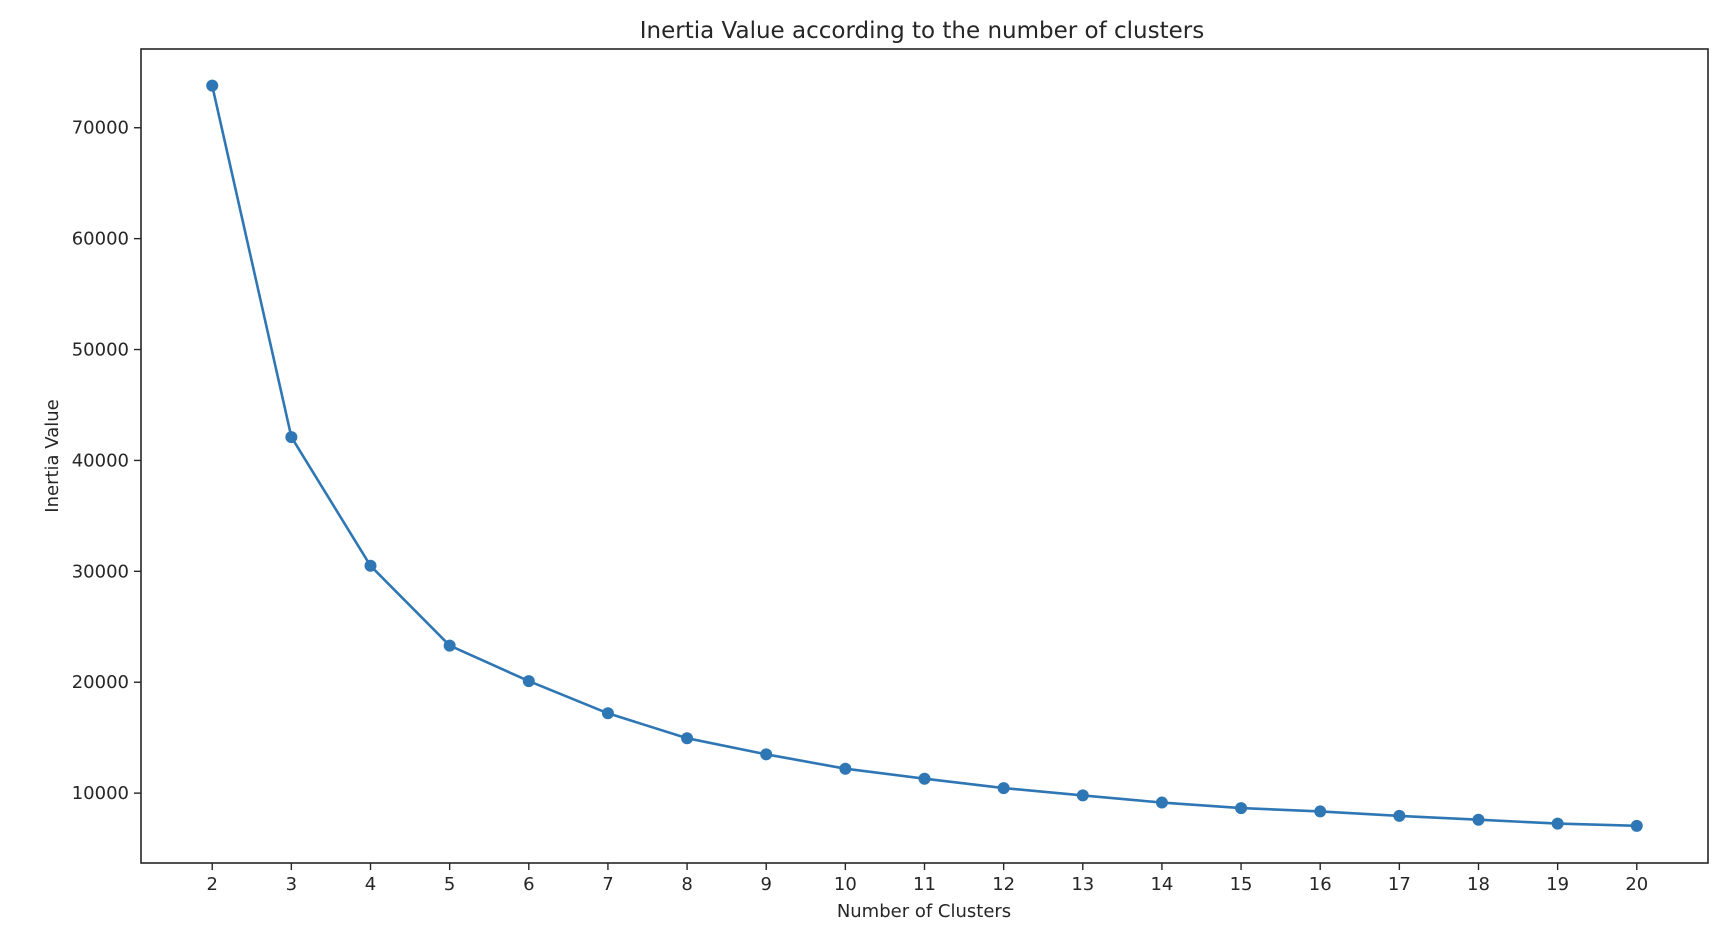  I want to click on x-tick-label: 19, so click(1557, 884).